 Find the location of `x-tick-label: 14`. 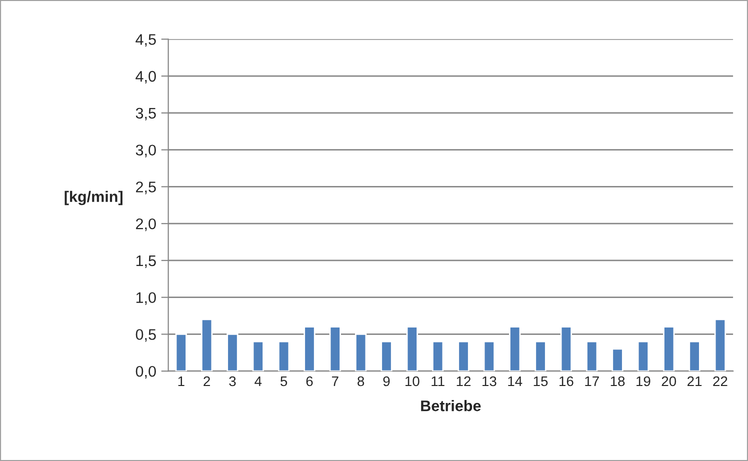

x-tick-label: 14 is located at coordinates (515, 381).